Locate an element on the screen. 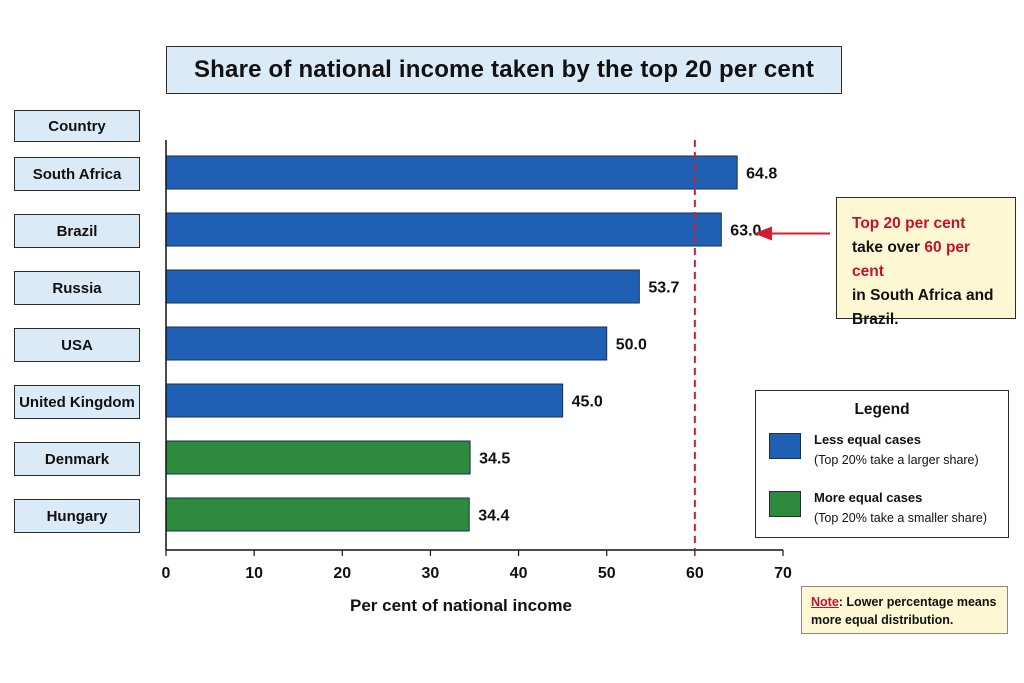 This screenshot has width=1024, height=683. bar-hungary is located at coordinates (317, 514).